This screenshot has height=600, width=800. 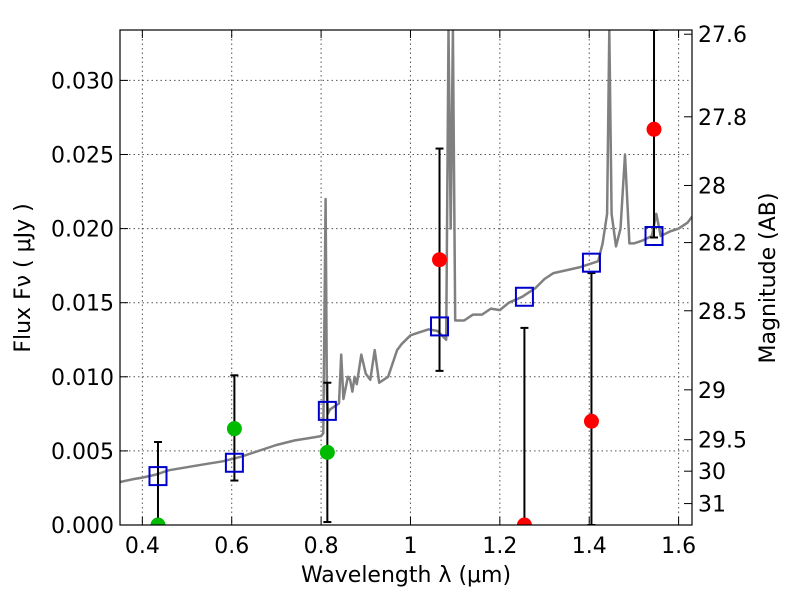 I want to click on x-tick-label: 1.6, so click(x=678, y=546).